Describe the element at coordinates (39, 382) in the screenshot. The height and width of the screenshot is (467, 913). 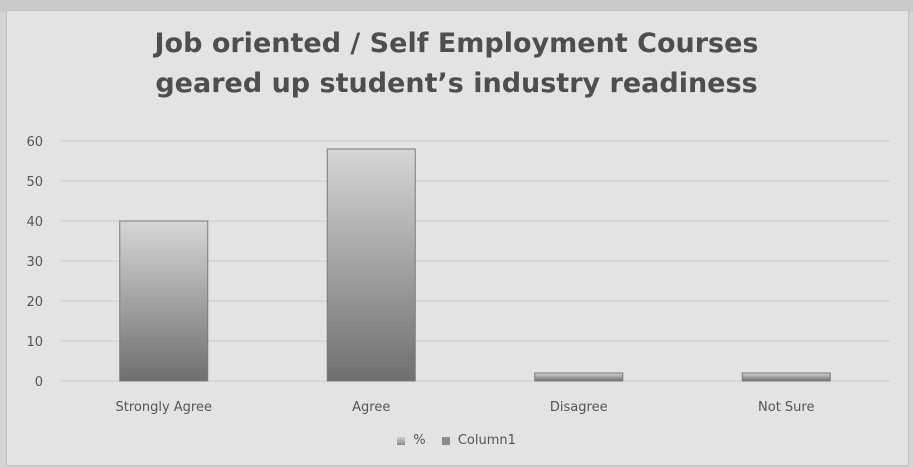
I see `y-tick-label-0: 0` at that location.